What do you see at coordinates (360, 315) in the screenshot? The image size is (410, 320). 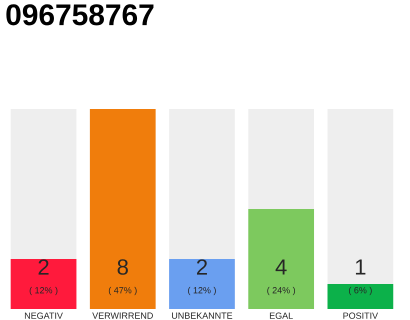 I see `x-tick-label: POSITIV` at bounding box center [360, 315].